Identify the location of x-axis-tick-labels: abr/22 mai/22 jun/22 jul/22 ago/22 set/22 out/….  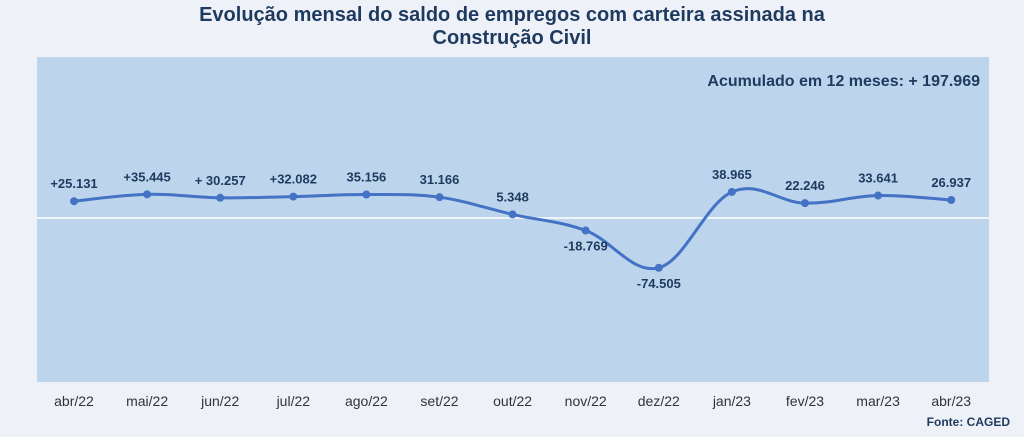
(512, 401).